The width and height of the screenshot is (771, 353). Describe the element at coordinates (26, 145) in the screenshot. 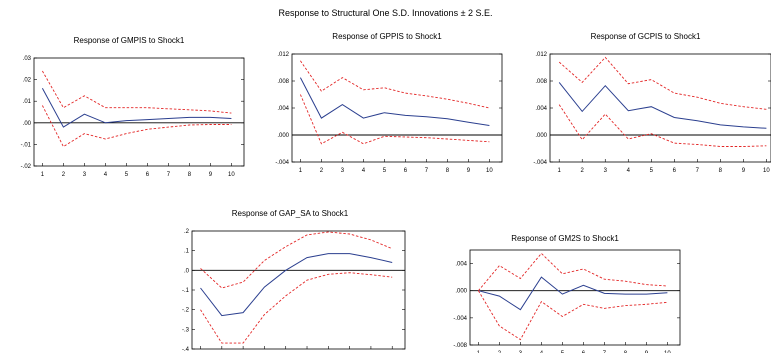

I see `y-tick-label: -.01` at that location.